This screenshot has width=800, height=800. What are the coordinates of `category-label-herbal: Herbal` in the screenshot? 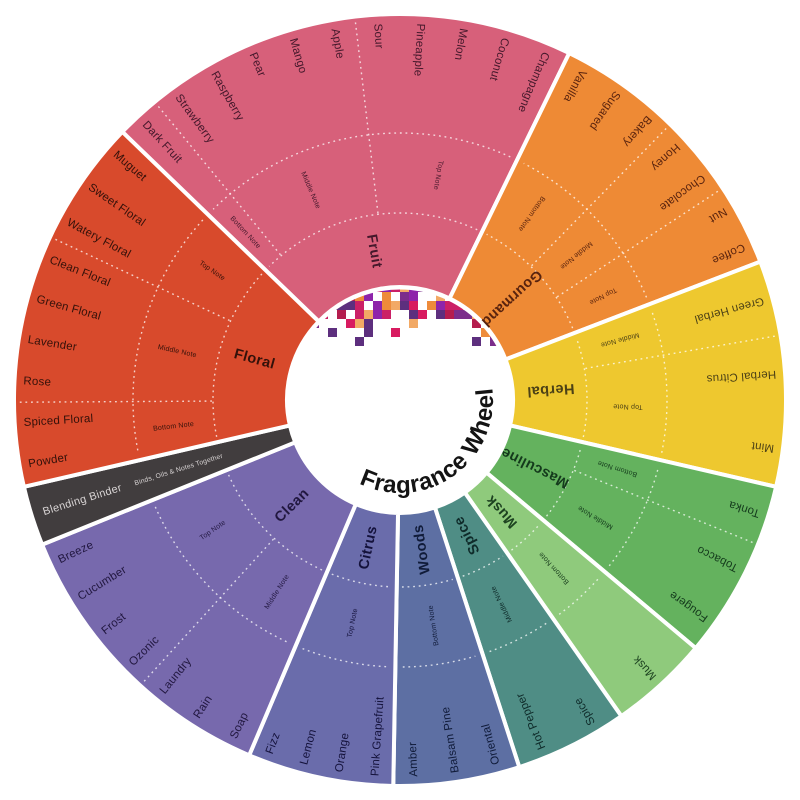 It's located at (550, 389).